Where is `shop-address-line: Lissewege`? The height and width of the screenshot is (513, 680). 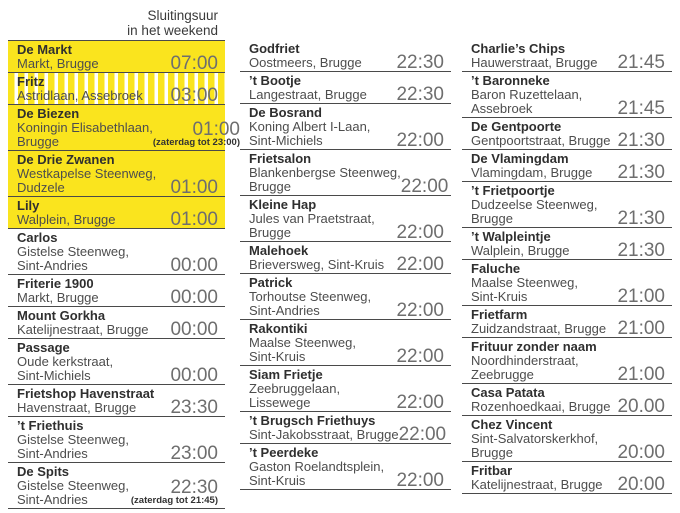 shop-address-line: Lissewege is located at coordinates (280, 402).